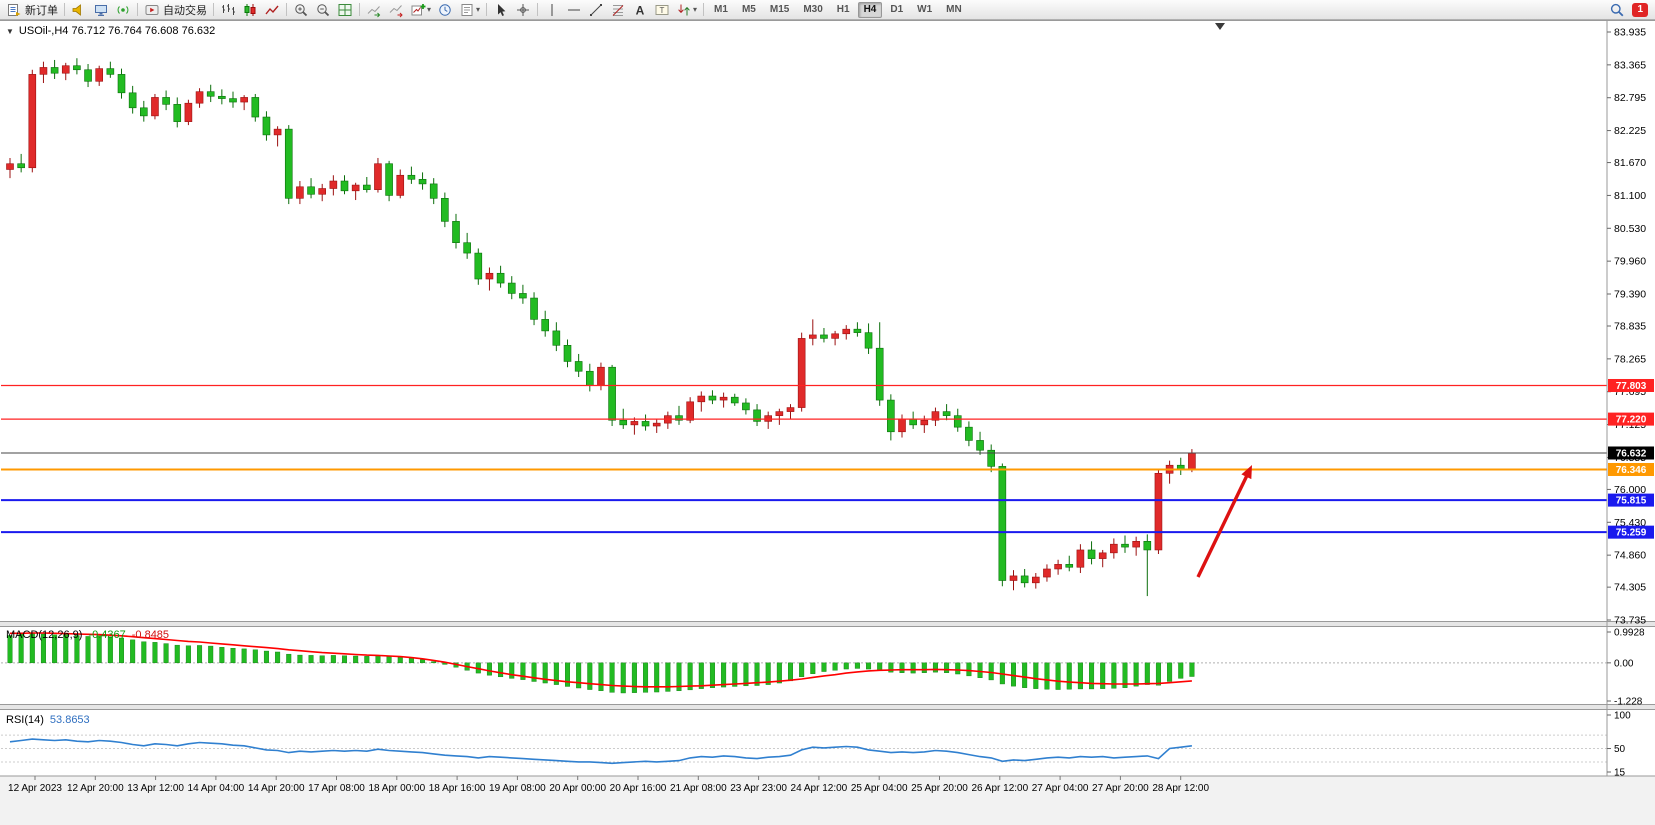 This screenshot has width=1655, height=825. I want to click on templates-button: ▾, so click(469, 10).